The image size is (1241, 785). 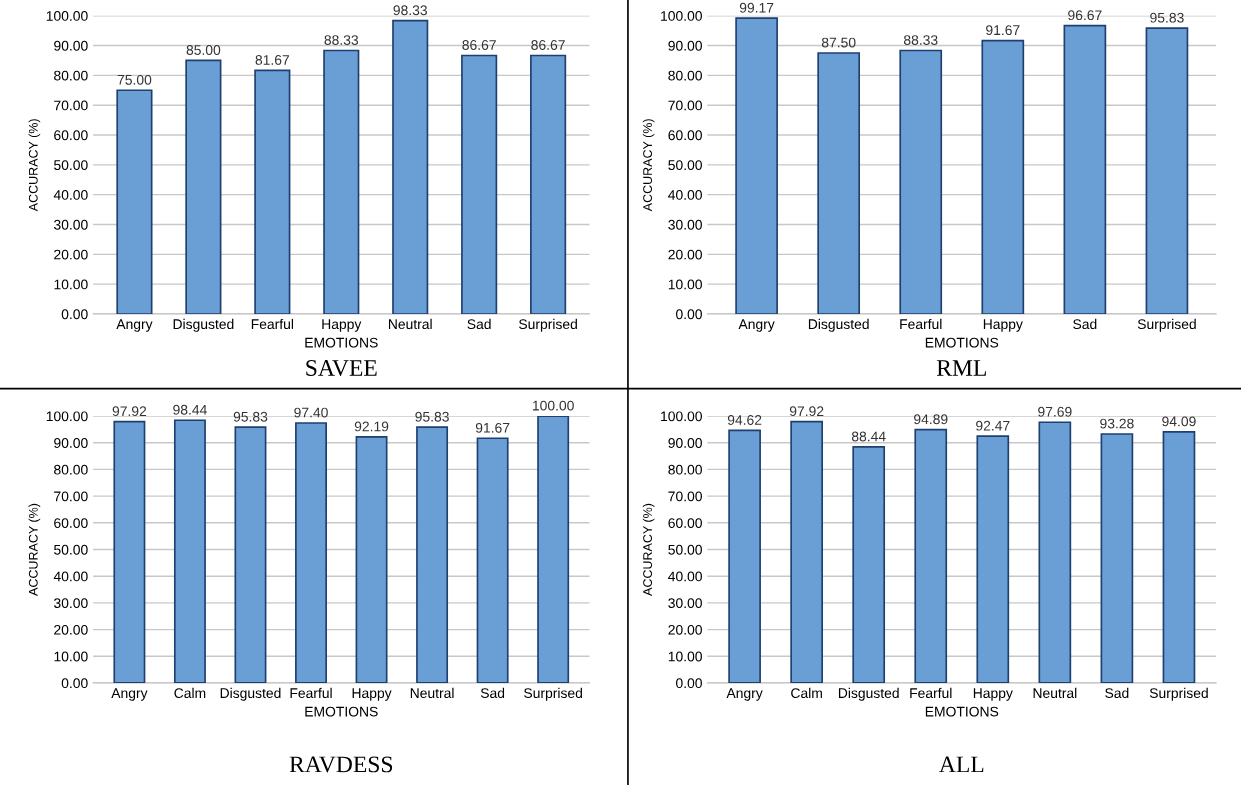 What do you see at coordinates (548, 45) in the screenshot?
I see `data-label: 86.67` at bounding box center [548, 45].